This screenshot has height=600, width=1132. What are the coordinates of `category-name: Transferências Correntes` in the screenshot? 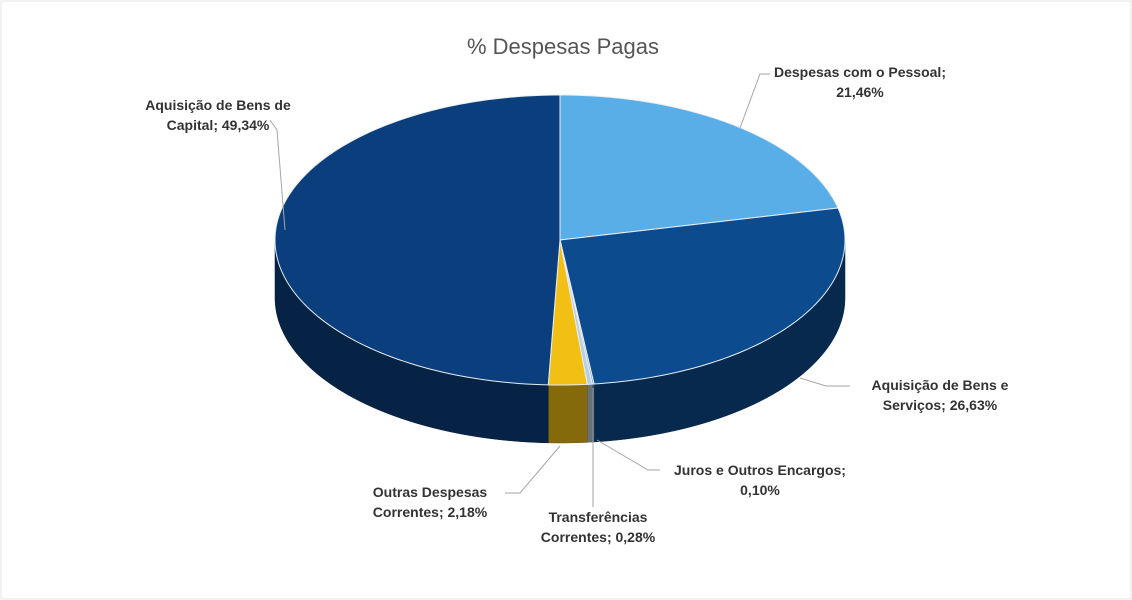 It's located at (594, 527).